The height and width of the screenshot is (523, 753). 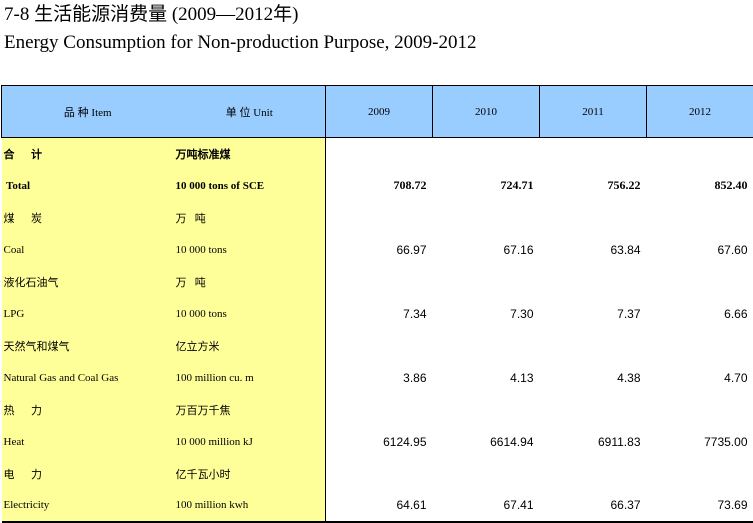 What do you see at coordinates (87, 441) in the screenshot?
I see `row-item-name: Heat` at bounding box center [87, 441].